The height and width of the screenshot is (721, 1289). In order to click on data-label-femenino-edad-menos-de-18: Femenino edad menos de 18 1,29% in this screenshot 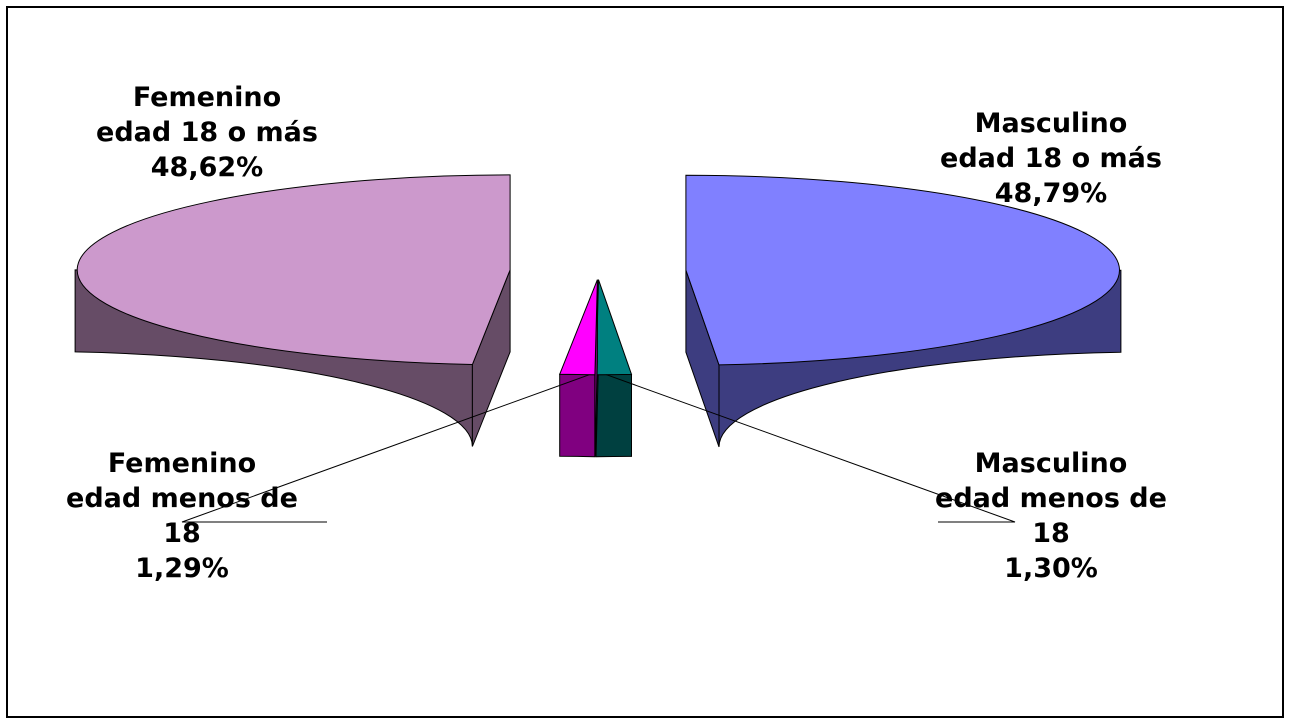, I will do `click(182, 516)`.